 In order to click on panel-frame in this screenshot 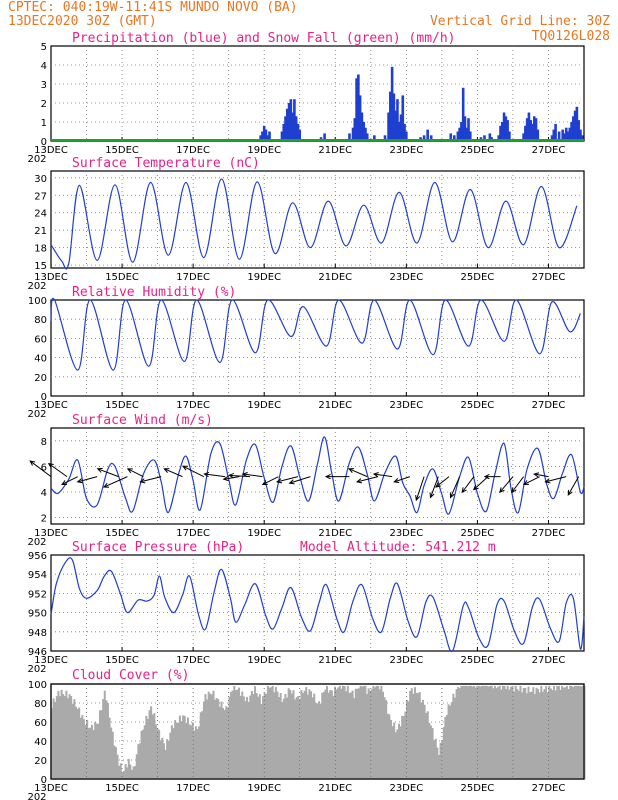, I will do `click(317, 219)`.